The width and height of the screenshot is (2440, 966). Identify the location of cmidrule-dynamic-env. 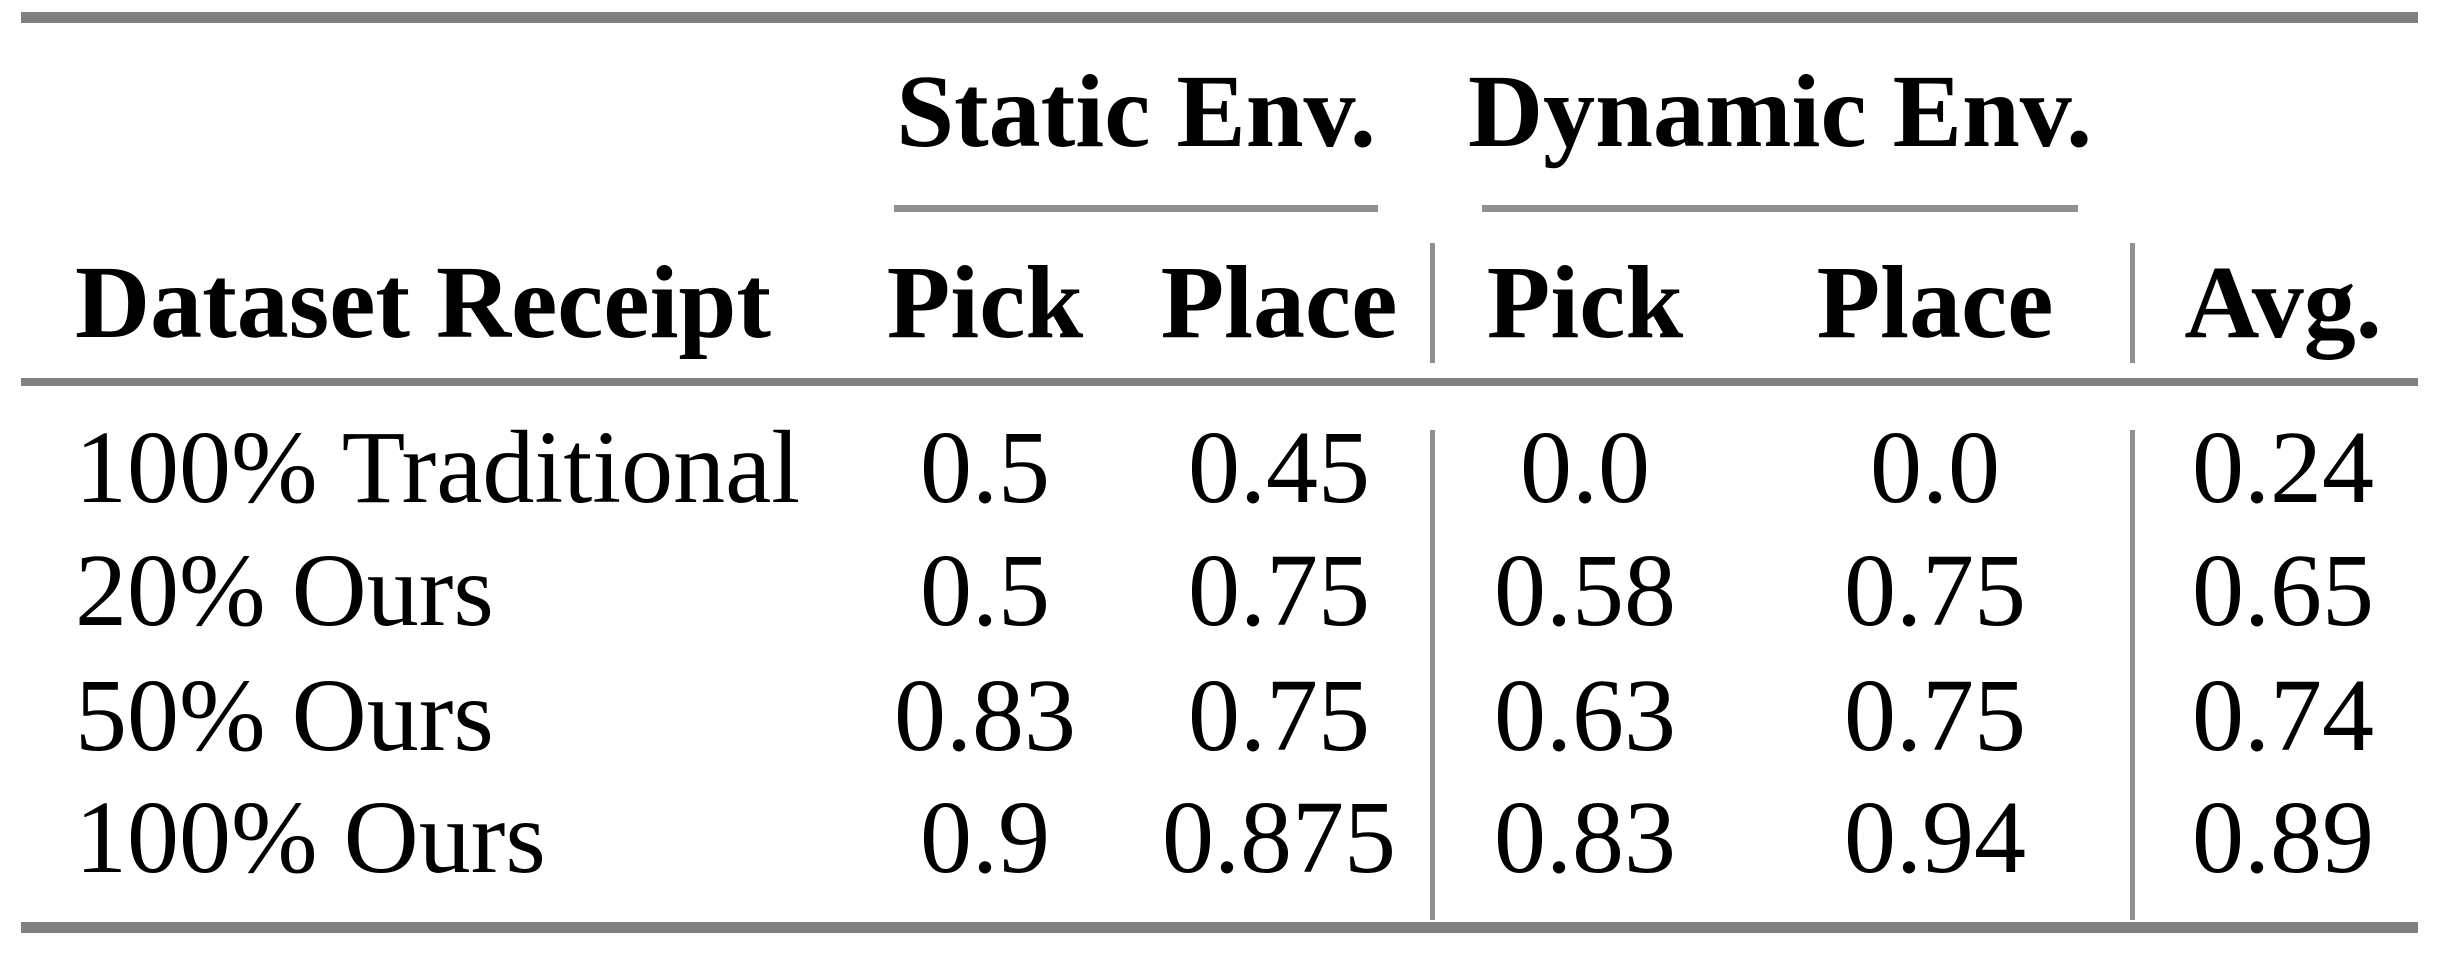
(1780, 208).